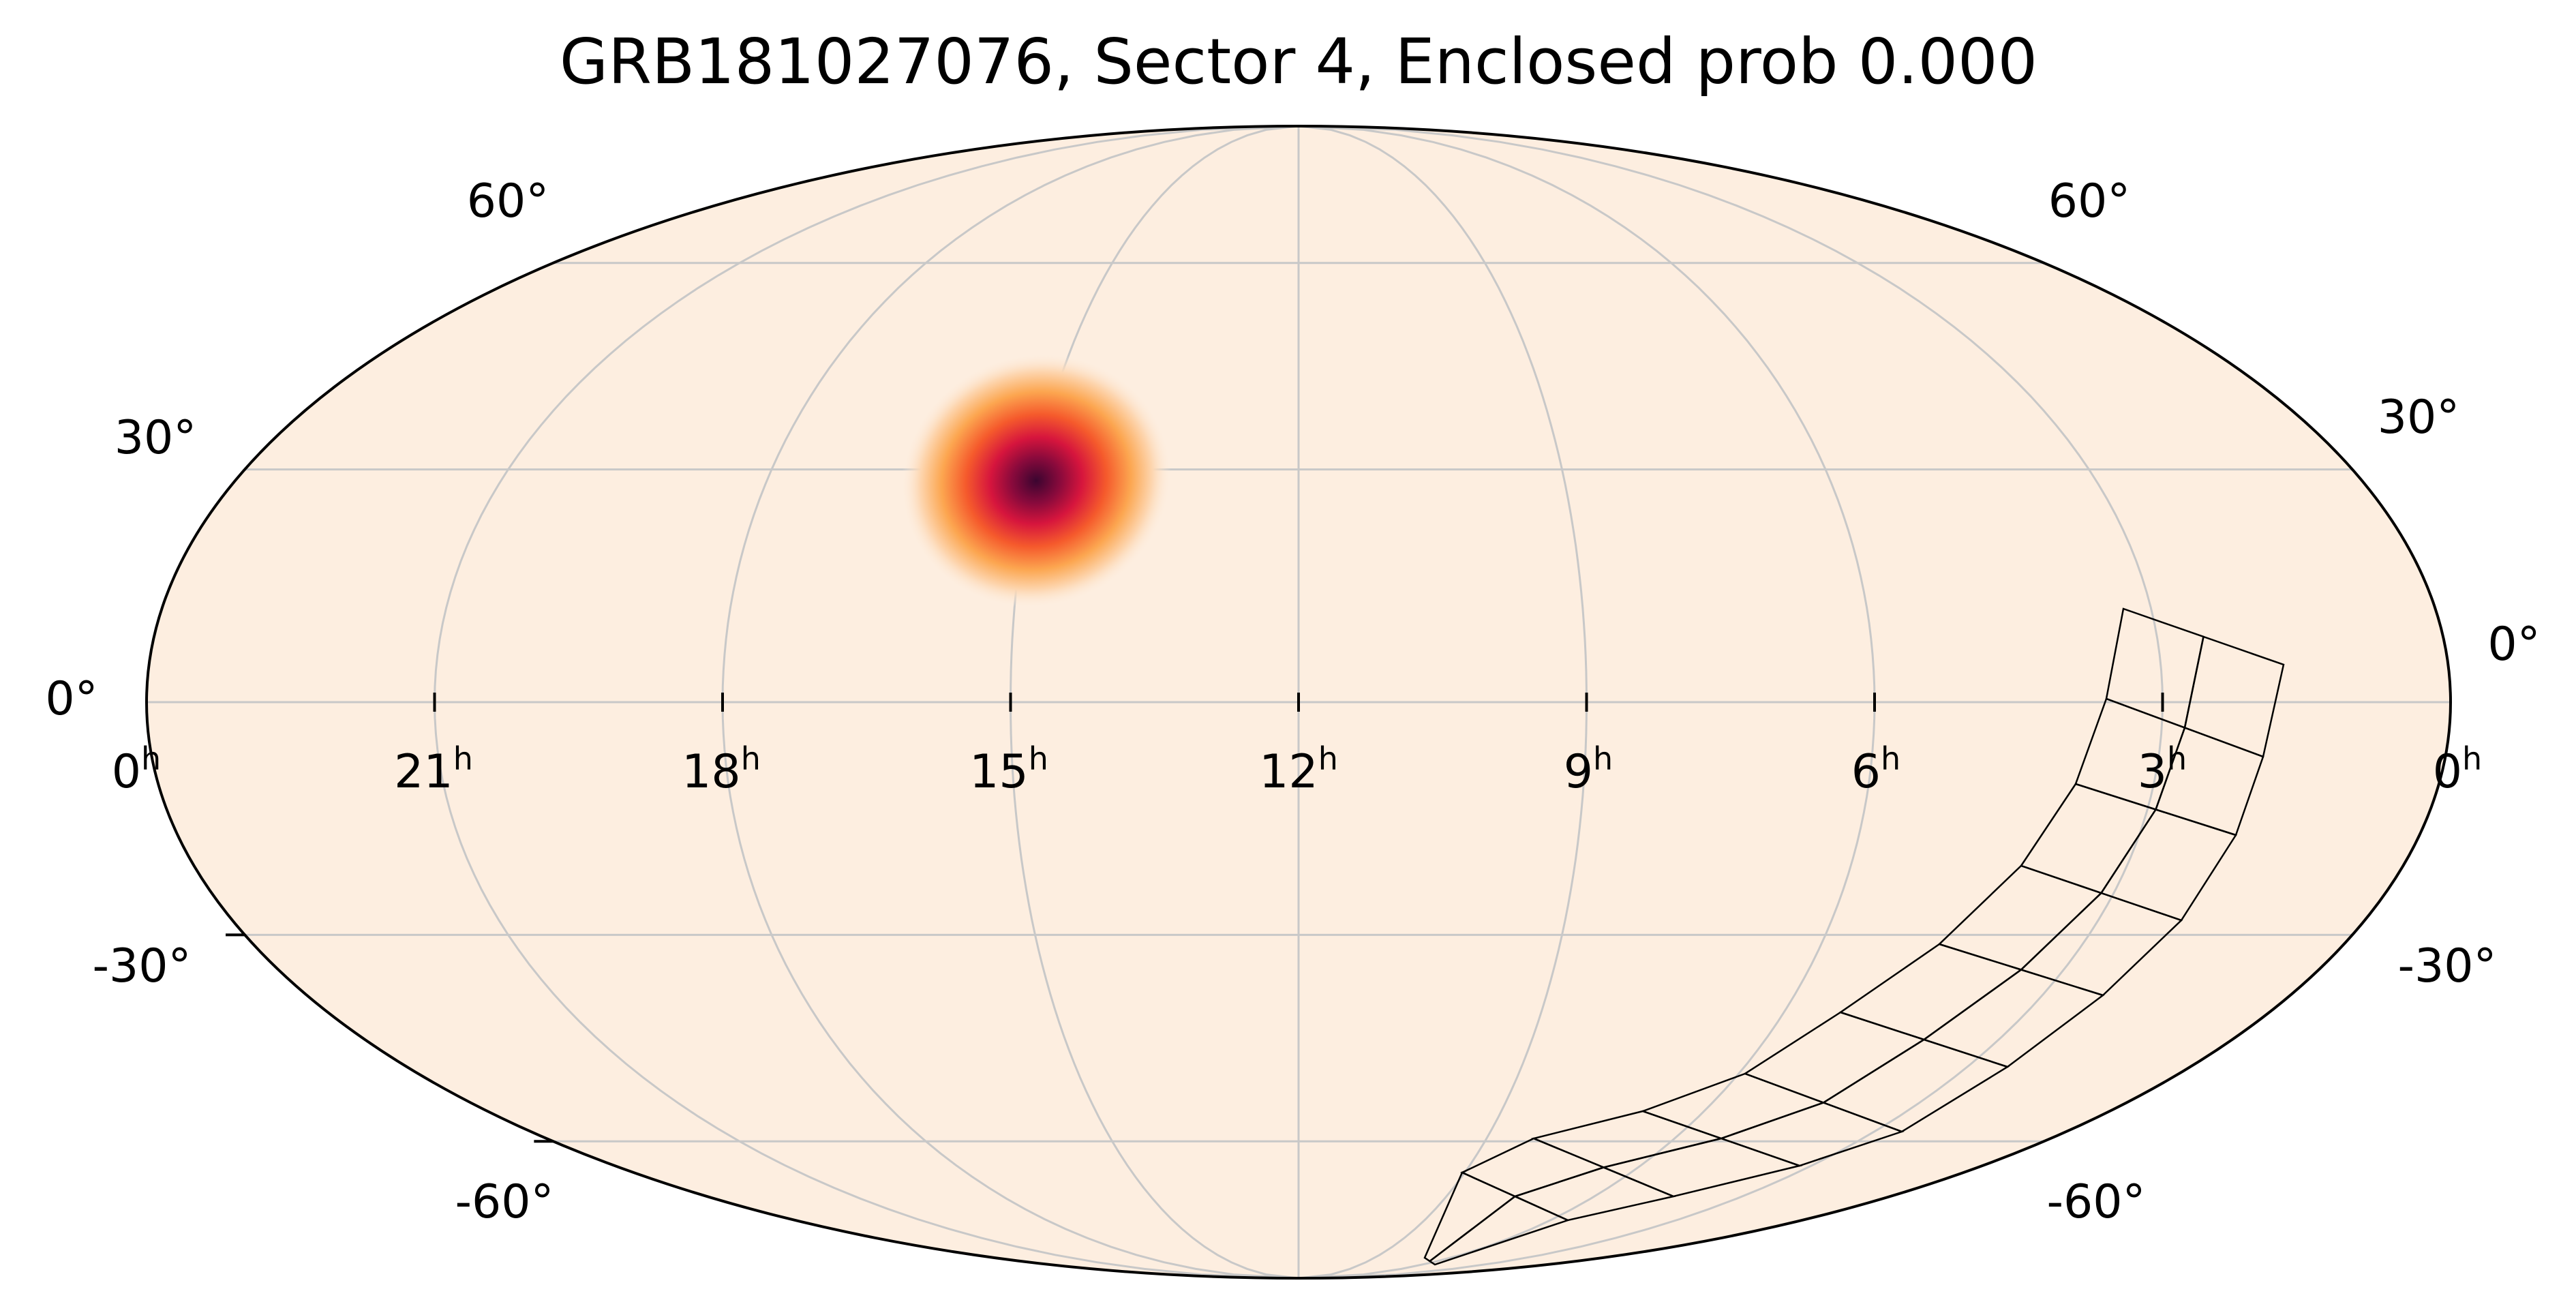 The image size is (2576, 1315). What do you see at coordinates (1589, 769) in the screenshot?
I see `ra-tick-label-9h: 9h` at bounding box center [1589, 769].